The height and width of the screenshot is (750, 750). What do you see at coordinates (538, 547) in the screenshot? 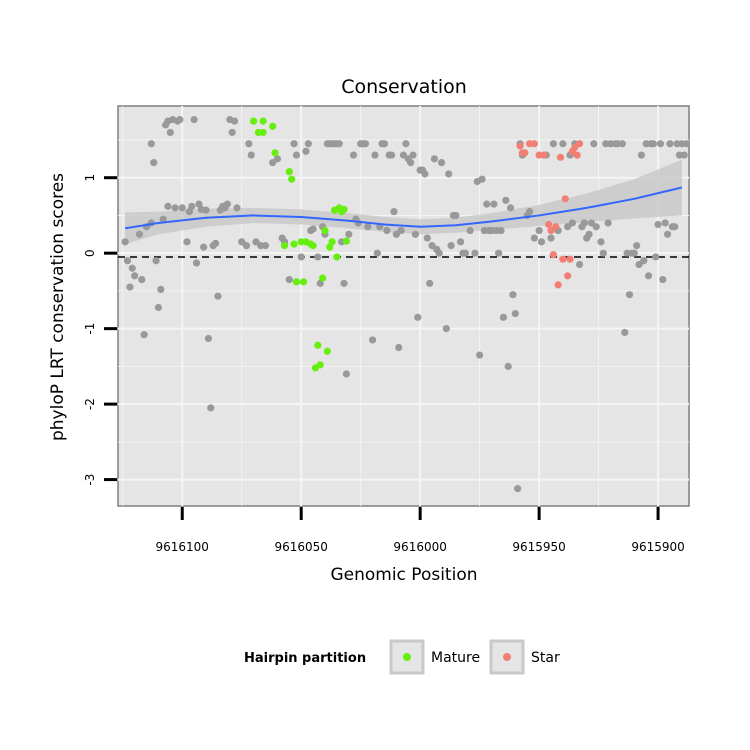
I see `x-tick-label-3: 9615950` at bounding box center [538, 547].